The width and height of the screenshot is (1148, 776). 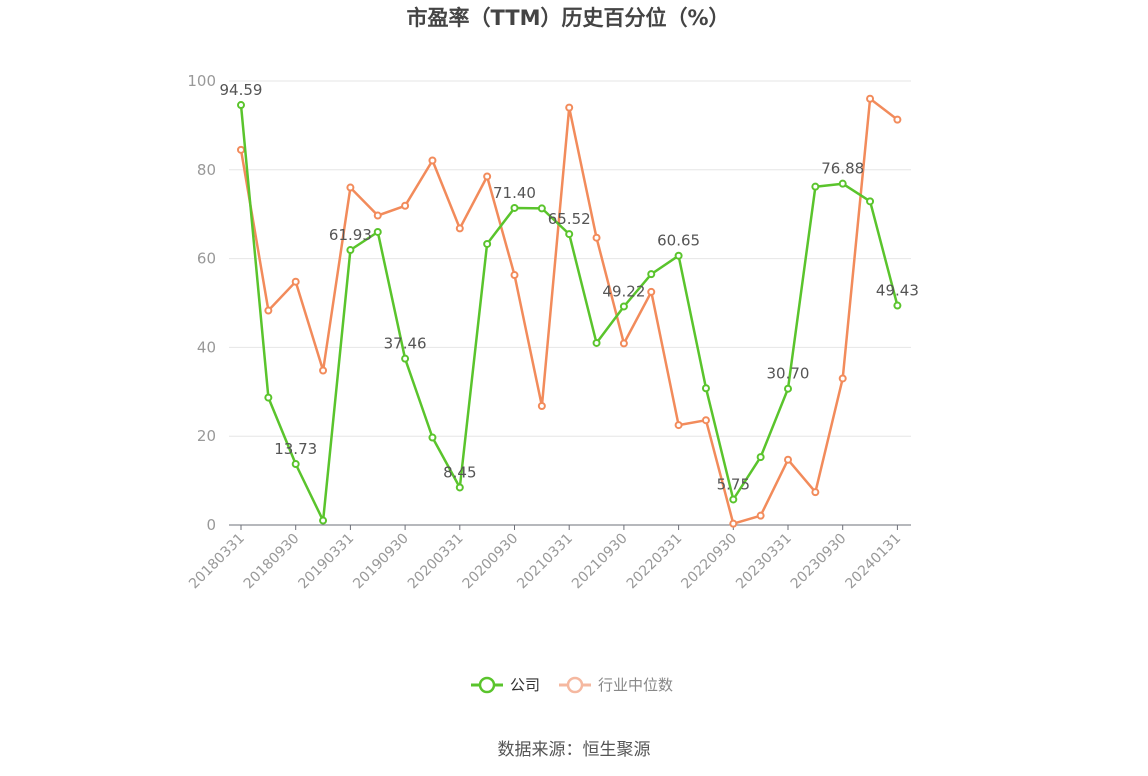 I want to click on data-label-company-20230930: 76.88, so click(x=842, y=169).